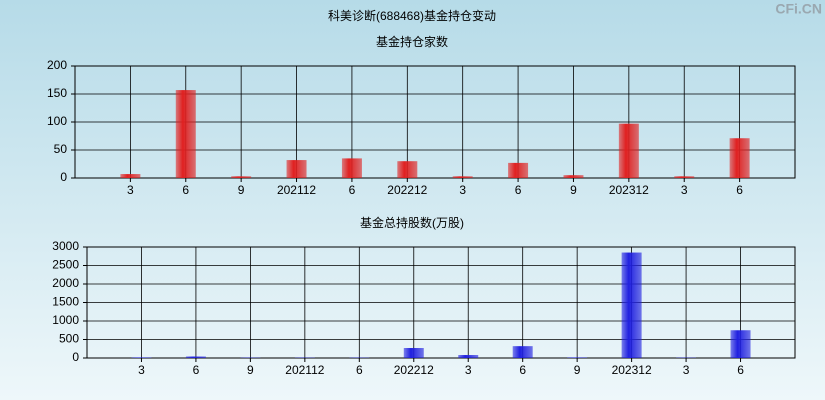 This screenshot has width=825, height=400. I want to click on y-tick-label: 1500, so click(65, 302).